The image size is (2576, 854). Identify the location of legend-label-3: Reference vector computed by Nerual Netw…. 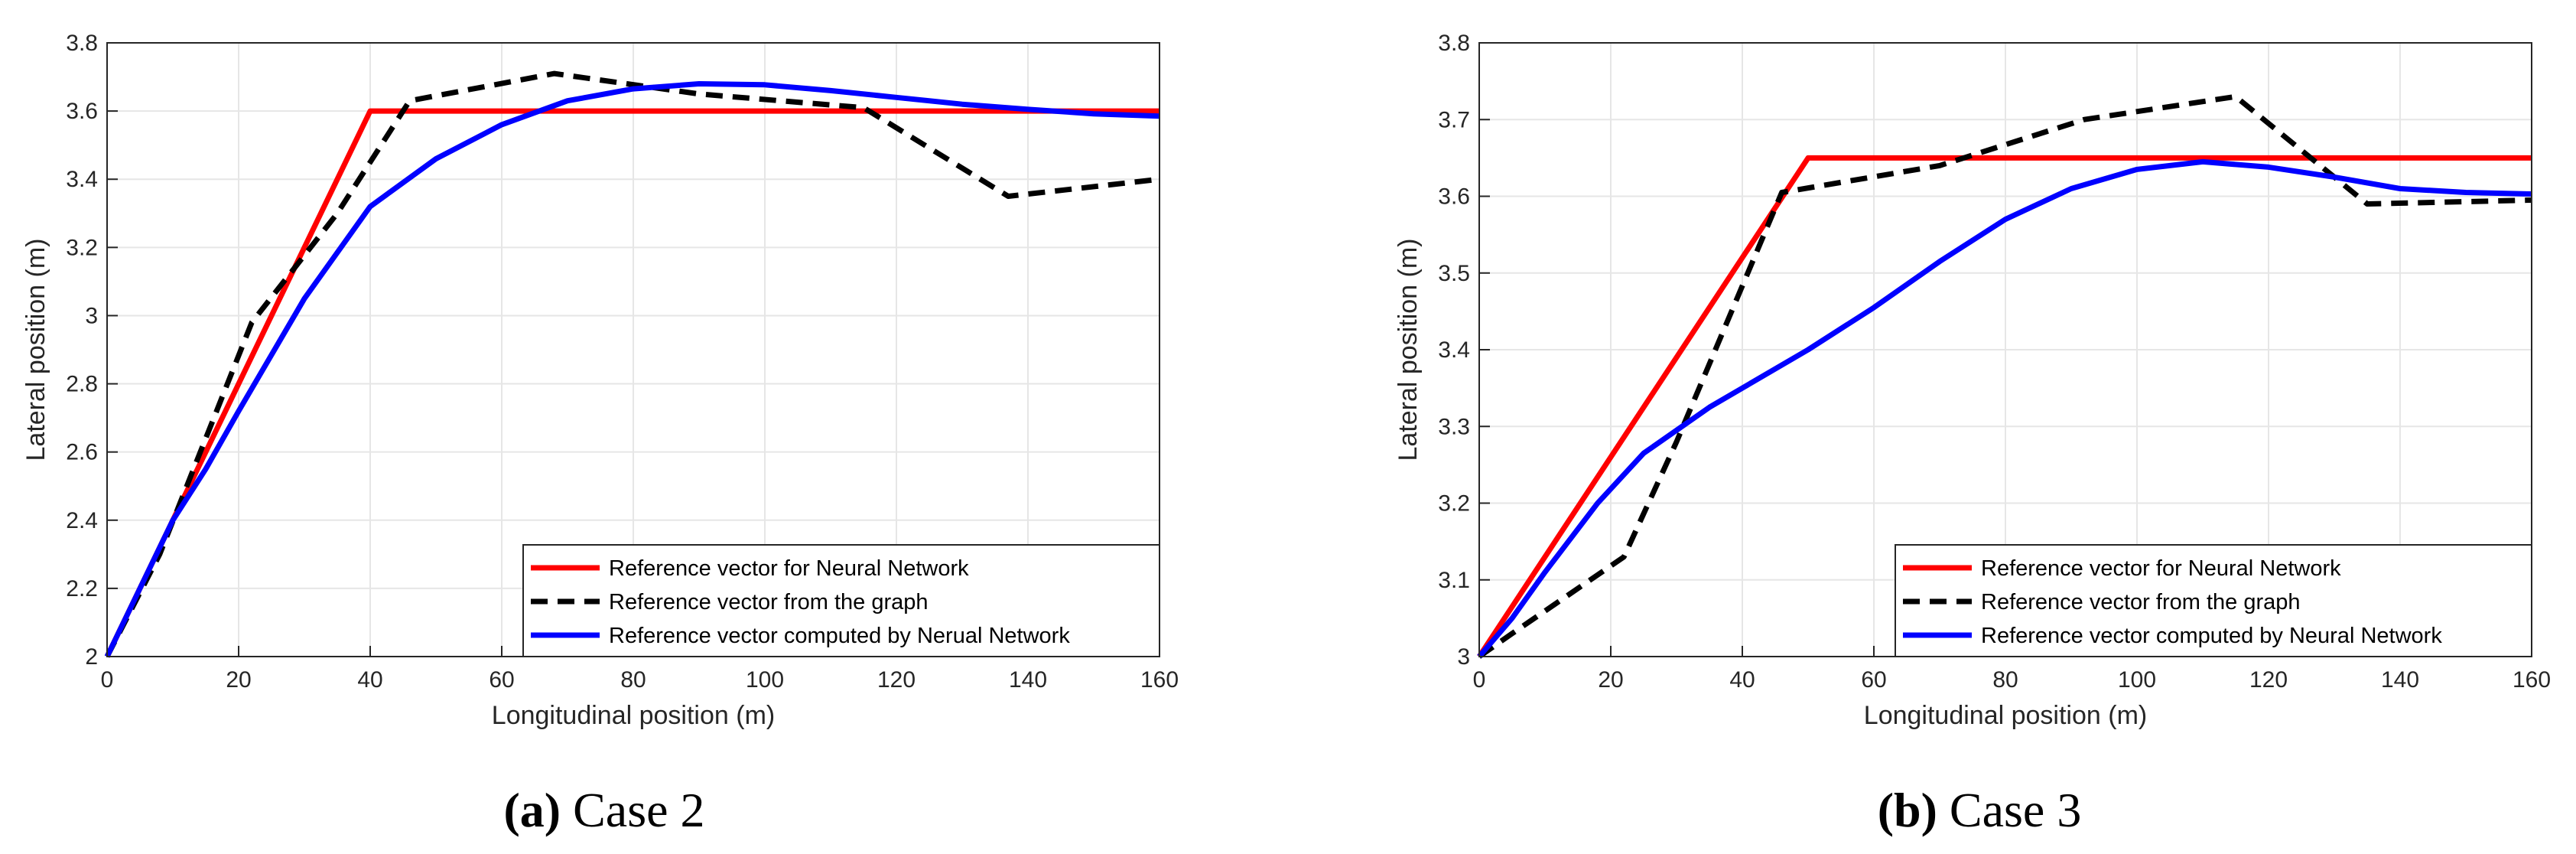
(839, 636).